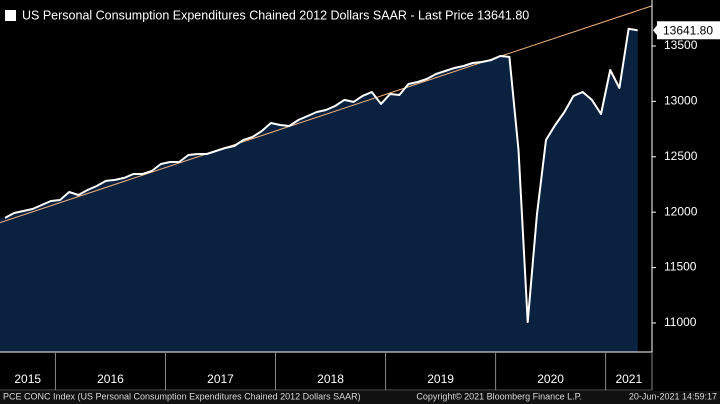 This screenshot has width=720, height=404. What do you see at coordinates (330, 379) in the screenshot?
I see `x-tick-label: 2018` at bounding box center [330, 379].